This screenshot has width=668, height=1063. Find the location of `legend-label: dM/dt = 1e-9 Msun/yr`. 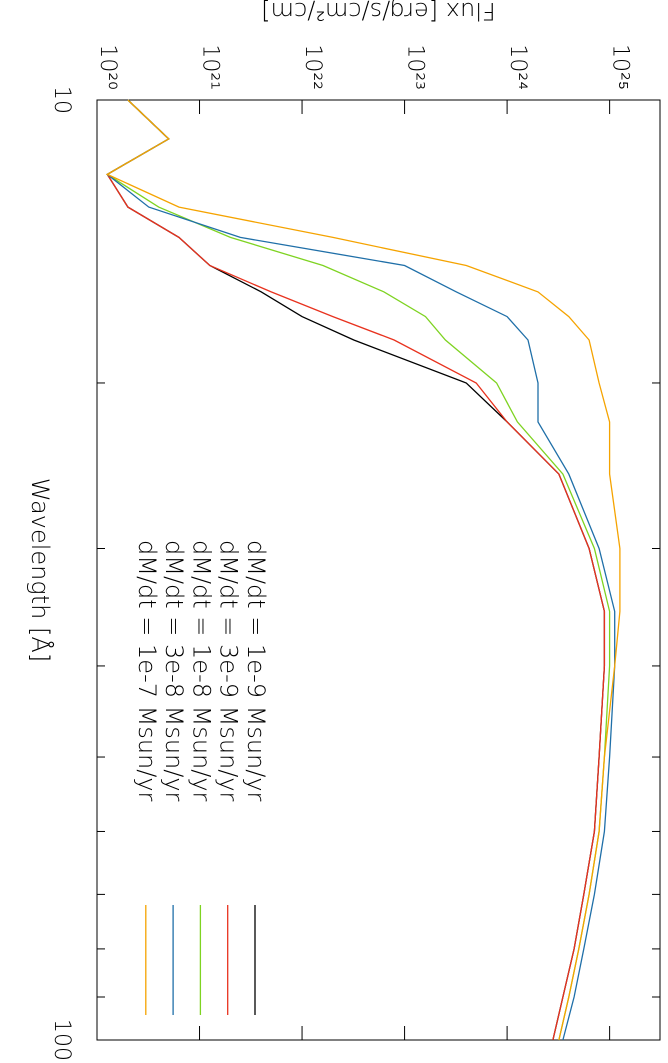

legend-label: dM/dt = 1e-9 Msun/yr is located at coordinates (256, 671).